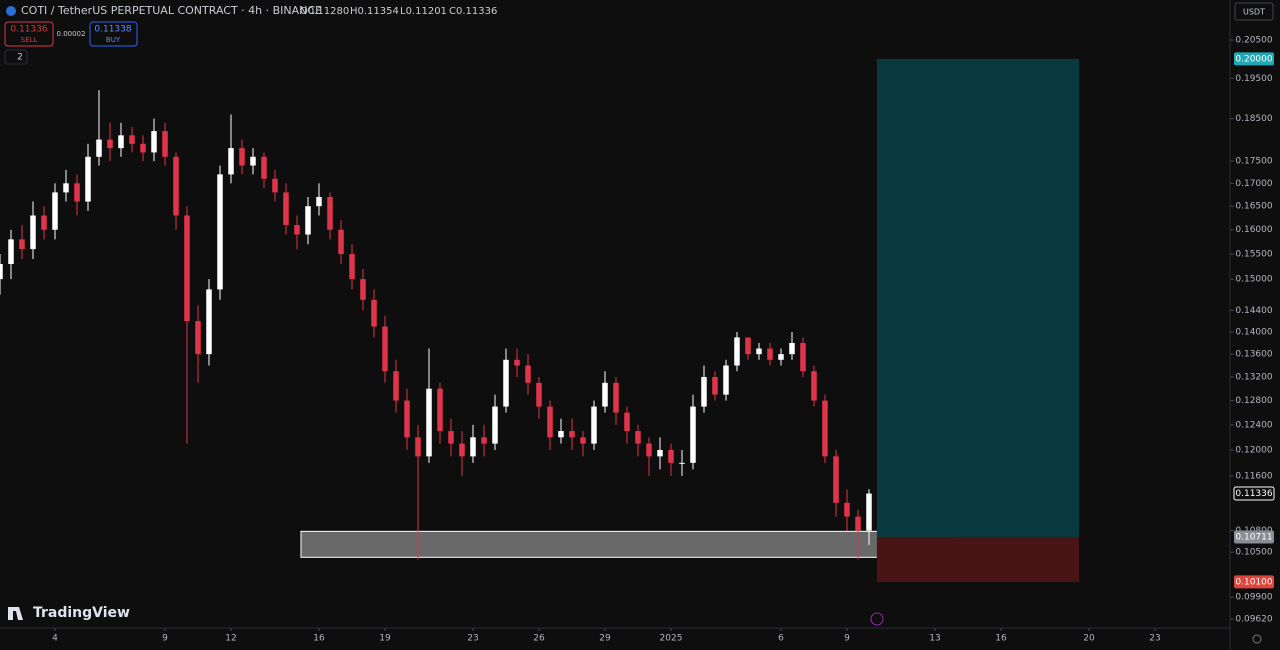 This screenshot has height=650, width=1280. What do you see at coordinates (1253, 425) in the screenshot?
I see `y-tick-label: 0.12400` at bounding box center [1253, 425].